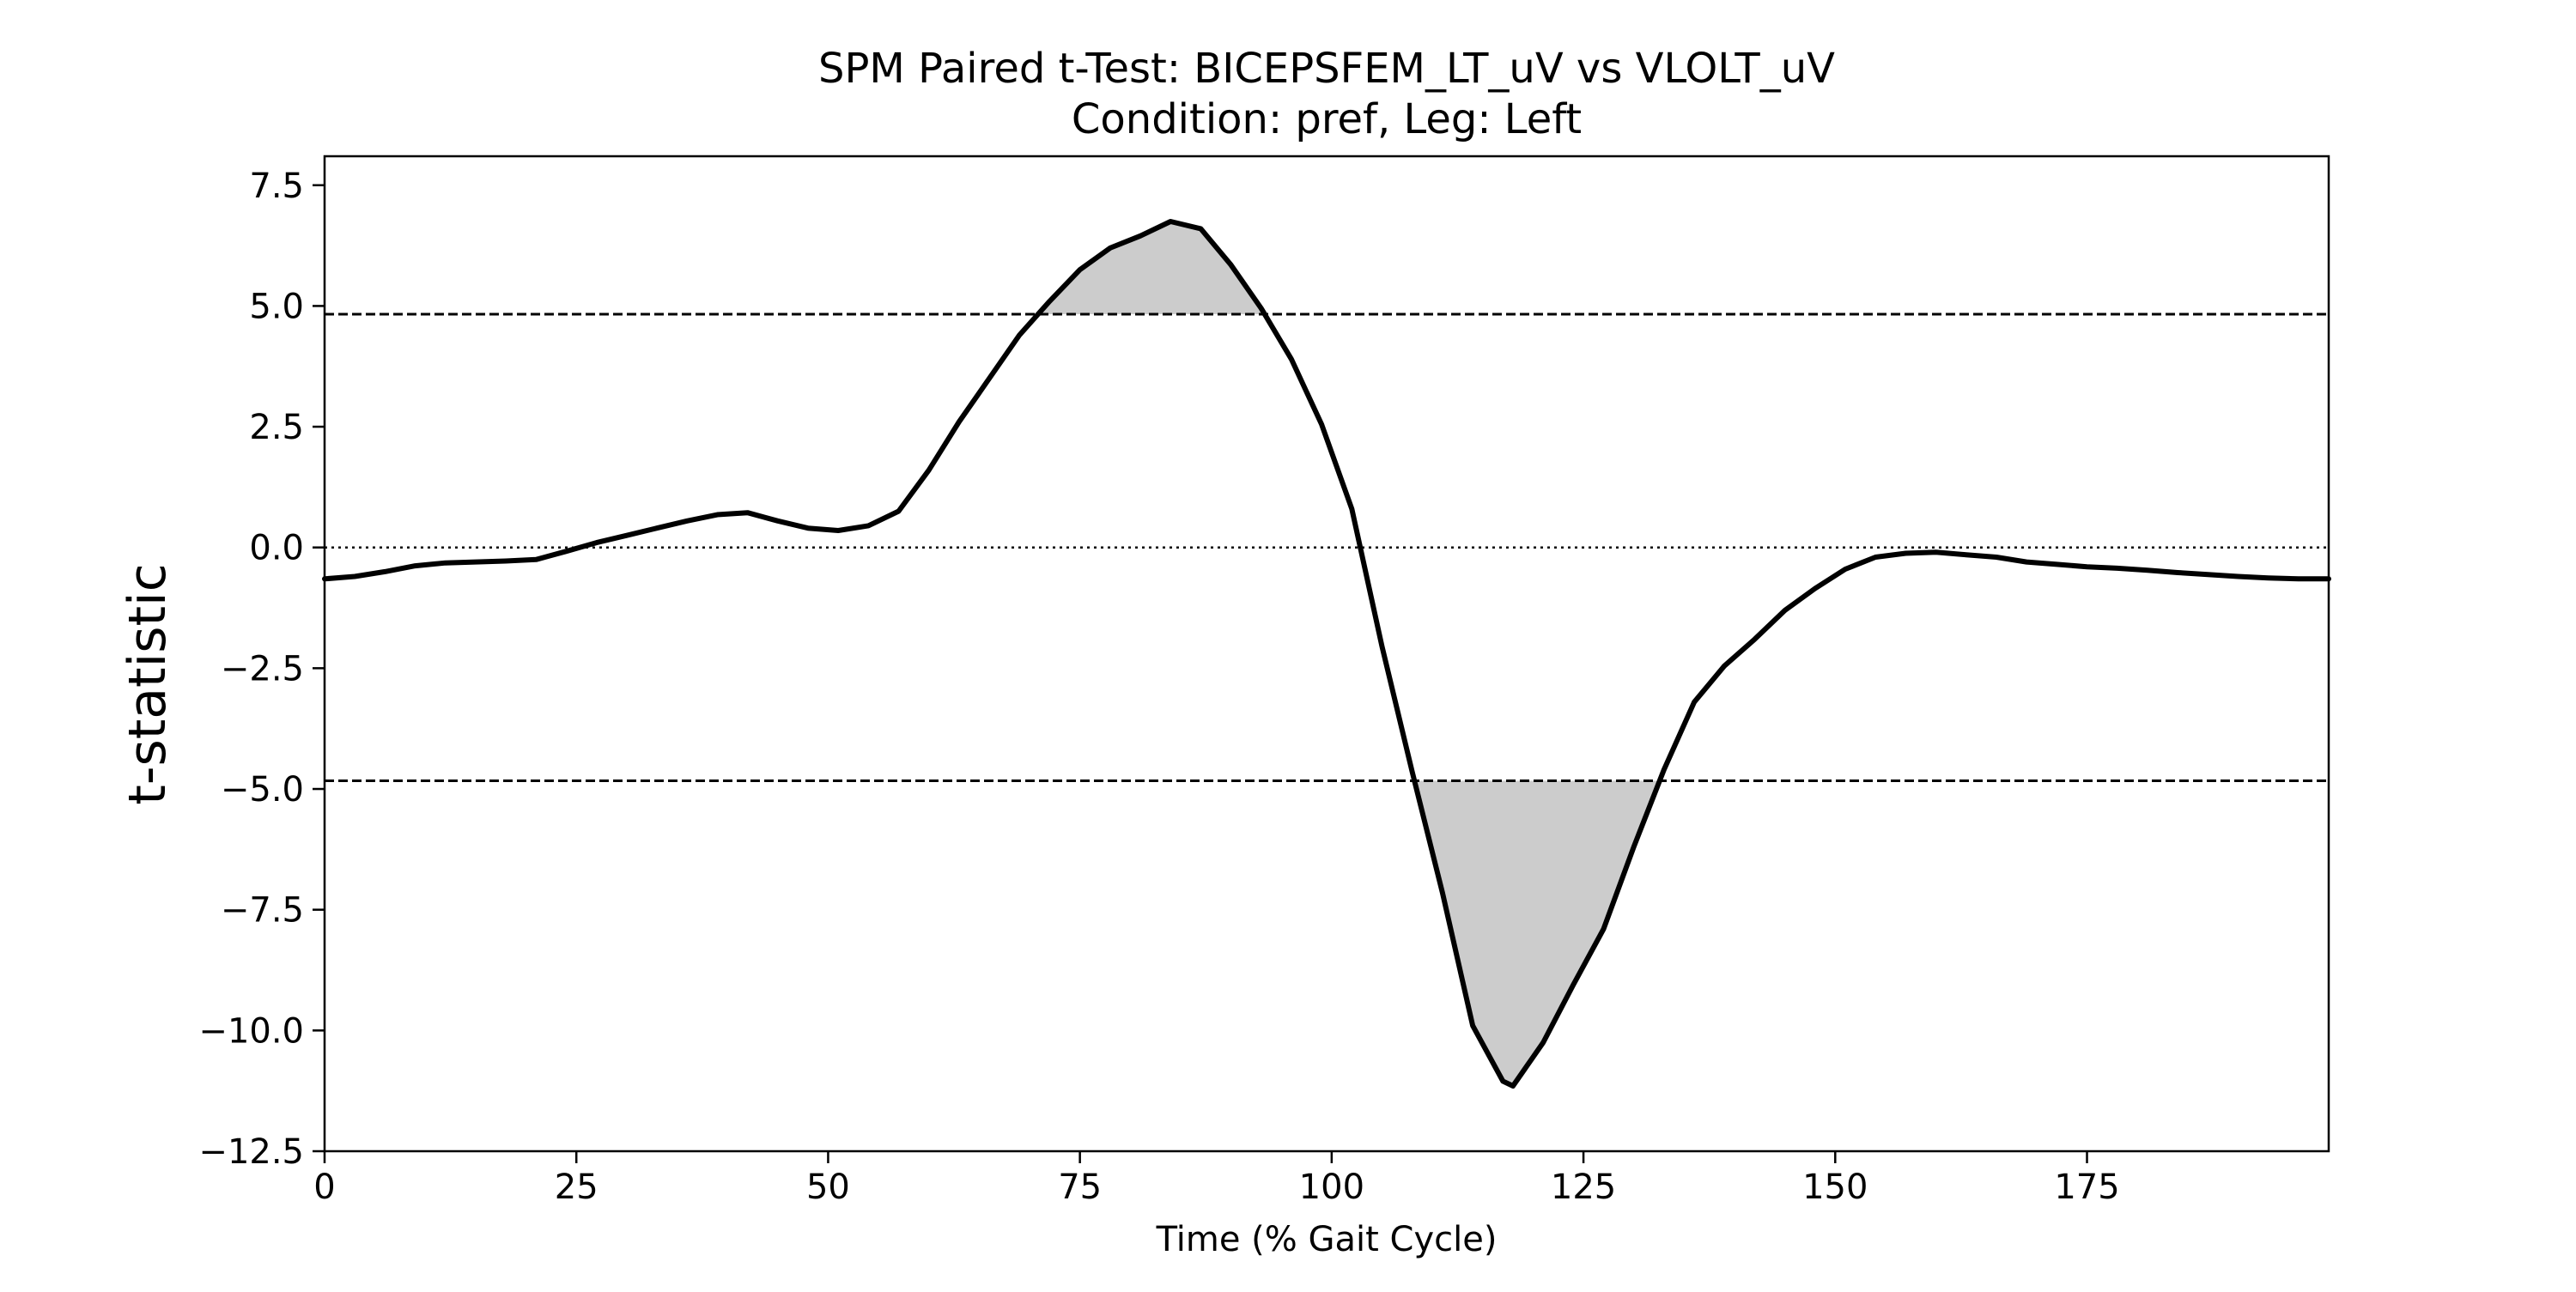 The width and height of the screenshot is (2576, 1292). I want to click on suprathreshold-cluster-negative, so click(1537, 933).